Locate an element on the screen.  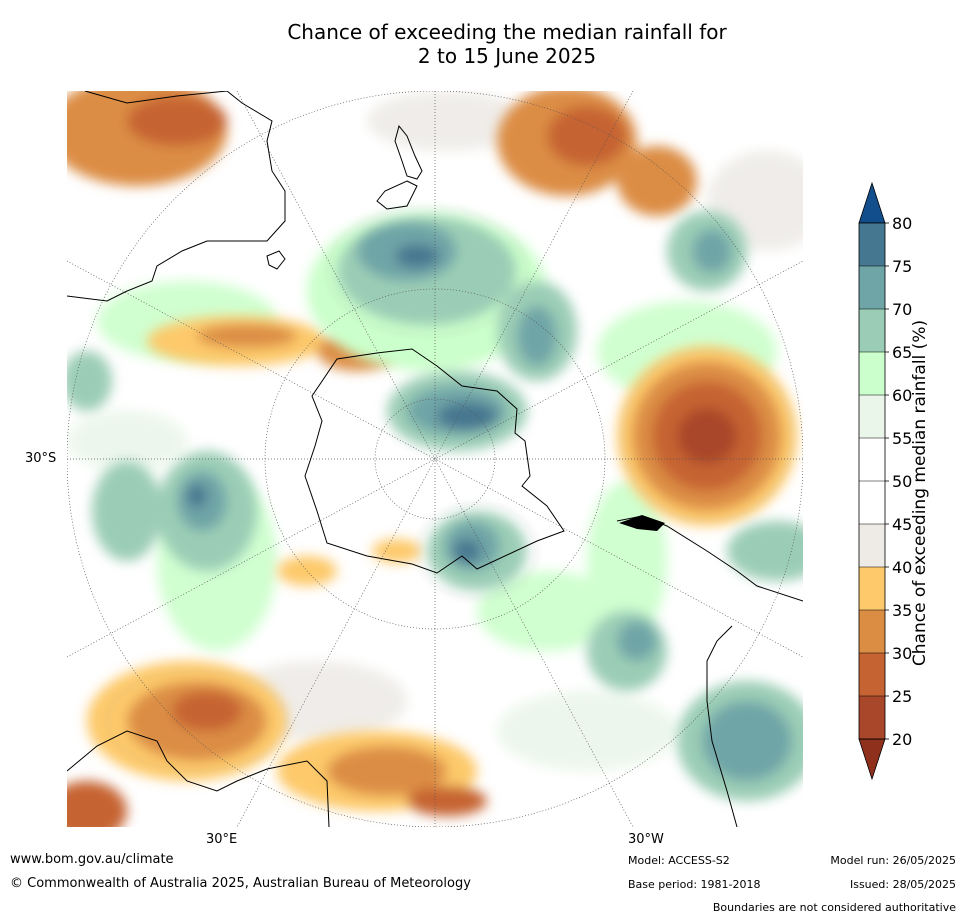
colorbar-tick-label: 30 is located at coordinates (902, 653).